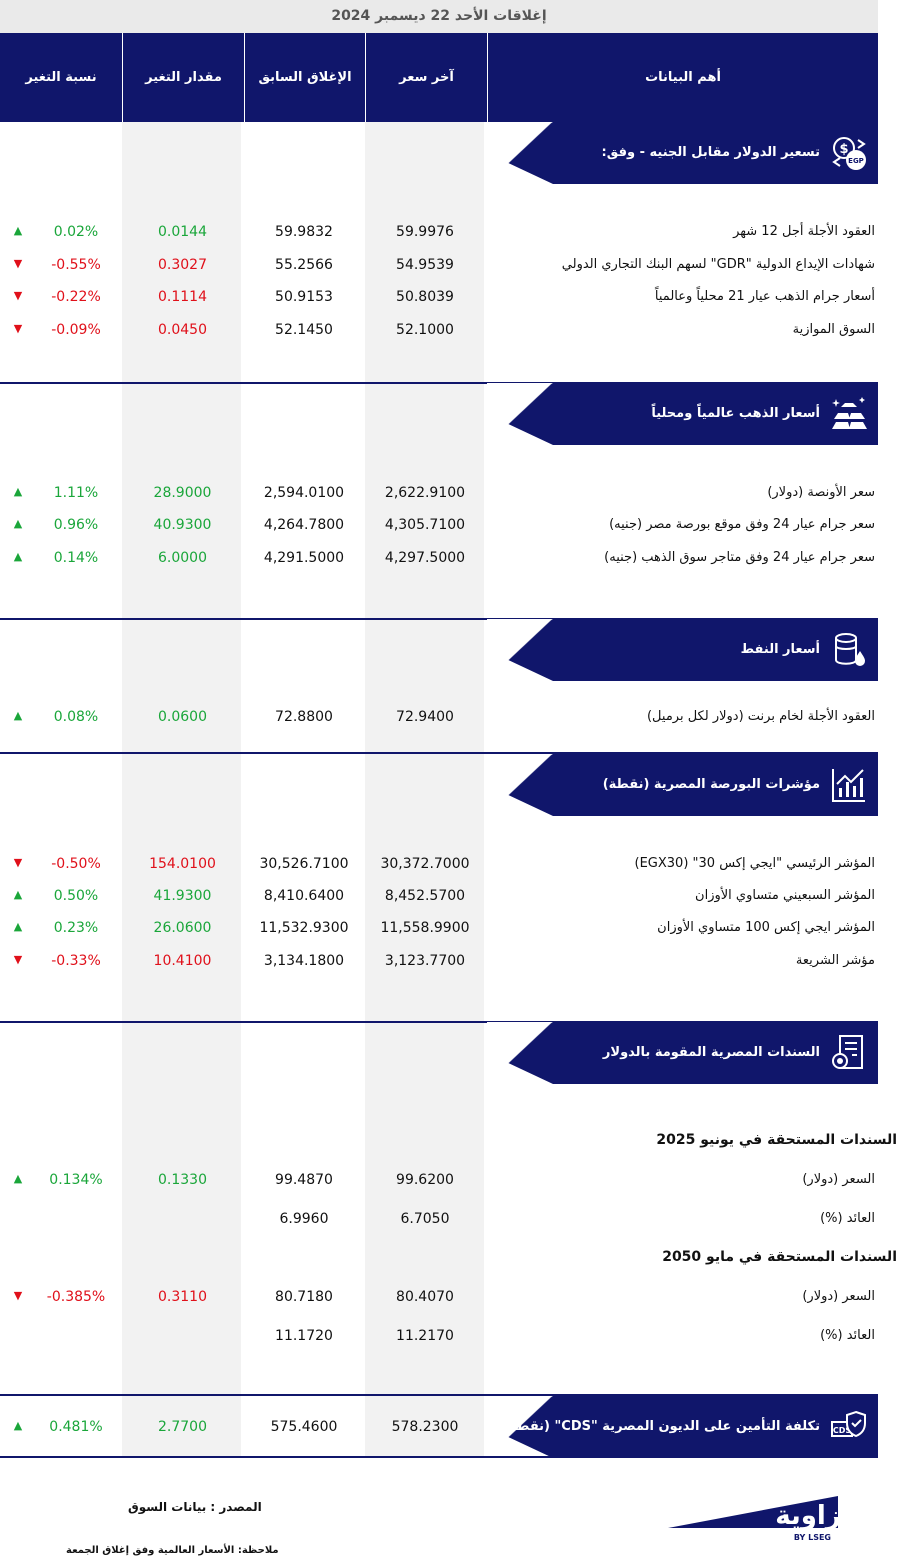 This screenshot has width=900, height=1562. Describe the element at coordinates (425, 864) in the screenshot. I see `row-last-price: 30,372.7000` at that location.